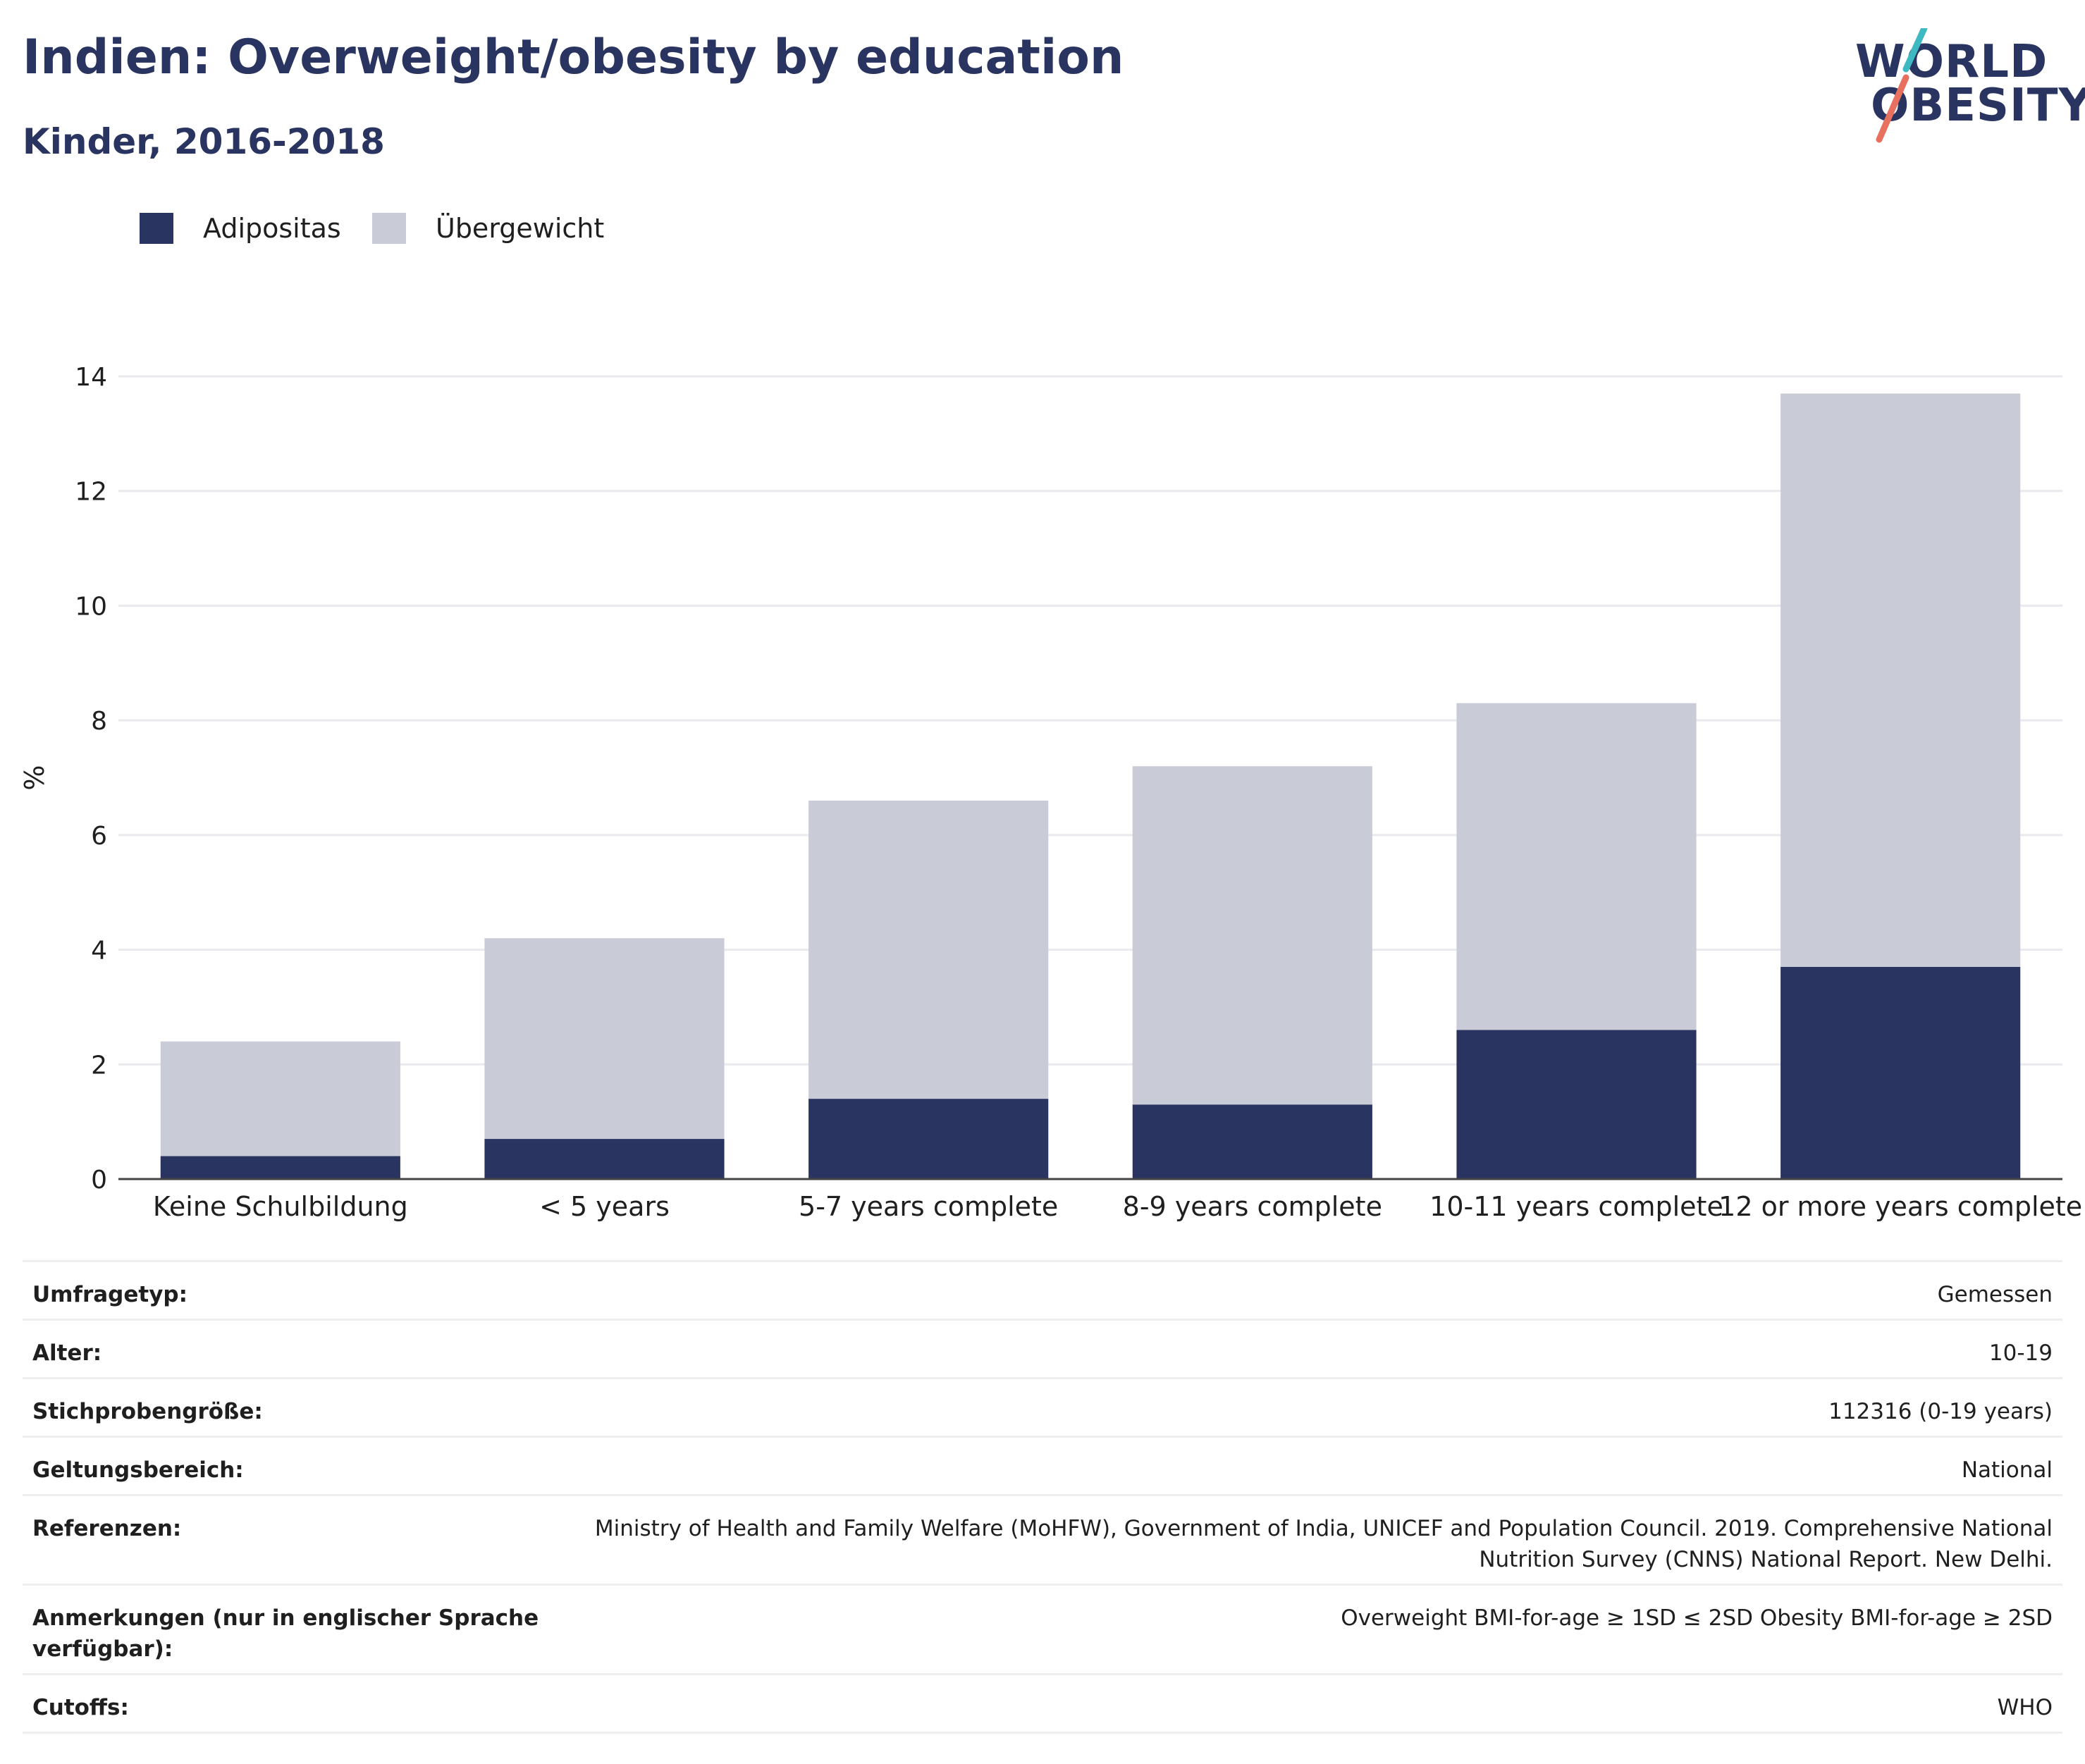 The image size is (2085, 1764). Describe the element at coordinates (280, 1206) in the screenshot. I see `x-category-label: Keine Schulbildung` at that location.